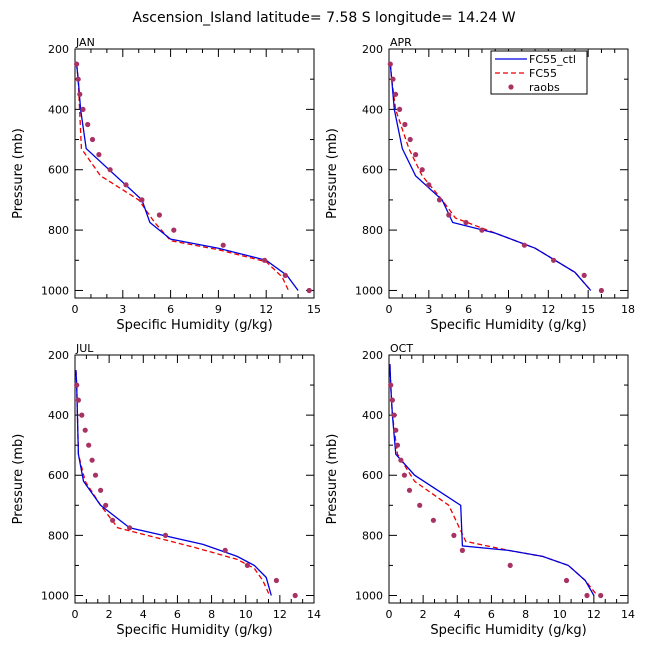 The image size is (648, 648). Describe the element at coordinates (511, 87) in the screenshot. I see `legend-raobs-swatch` at that location.